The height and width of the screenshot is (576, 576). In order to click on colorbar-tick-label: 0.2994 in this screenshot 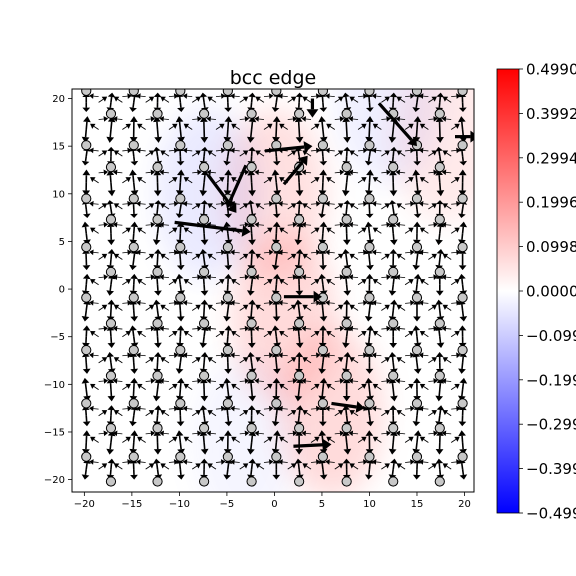, I will do `click(551, 158)`.